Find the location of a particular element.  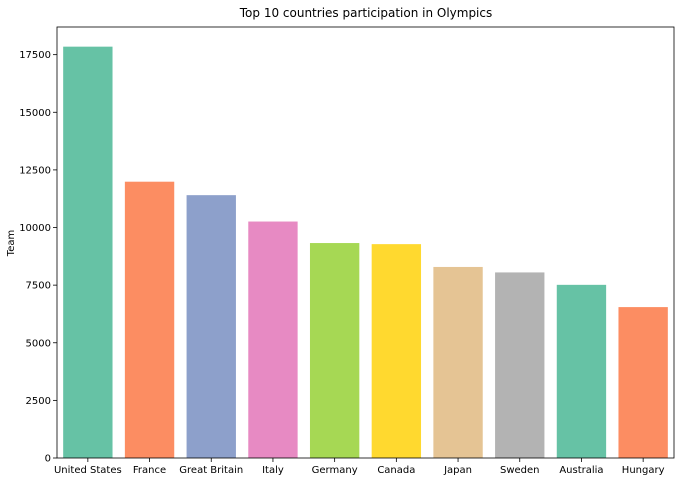

y-tick-label: 15000 is located at coordinates (35, 113).